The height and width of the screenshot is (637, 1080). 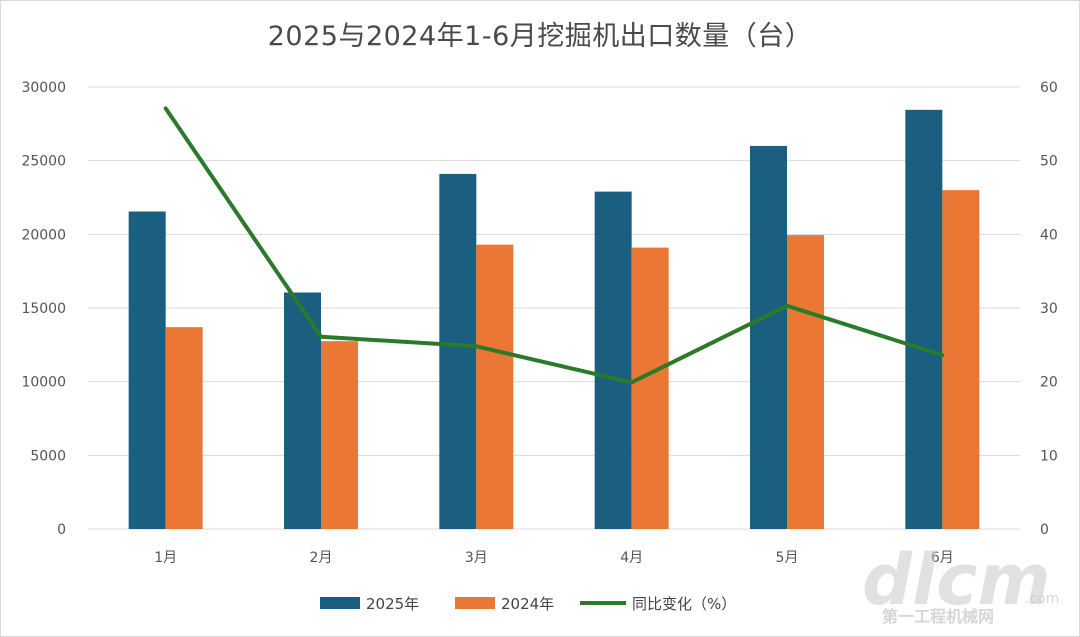 I want to click on chart-title: 2025与2024年1-6月挖掘机出口数量（台）, so click(x=540, y=36).